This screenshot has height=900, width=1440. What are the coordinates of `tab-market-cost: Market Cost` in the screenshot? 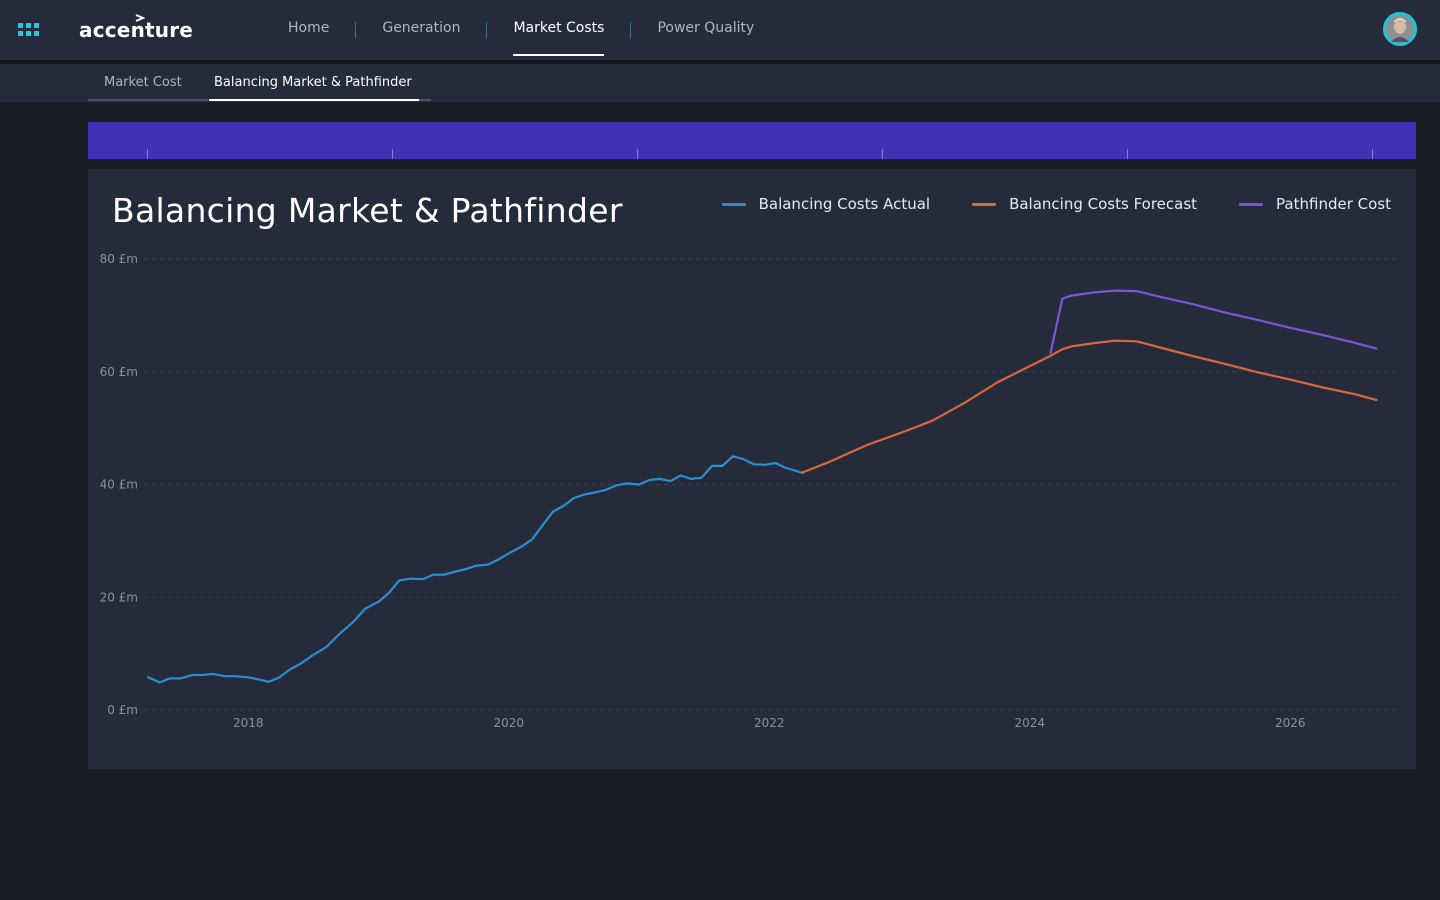 It's located at (143, 82).